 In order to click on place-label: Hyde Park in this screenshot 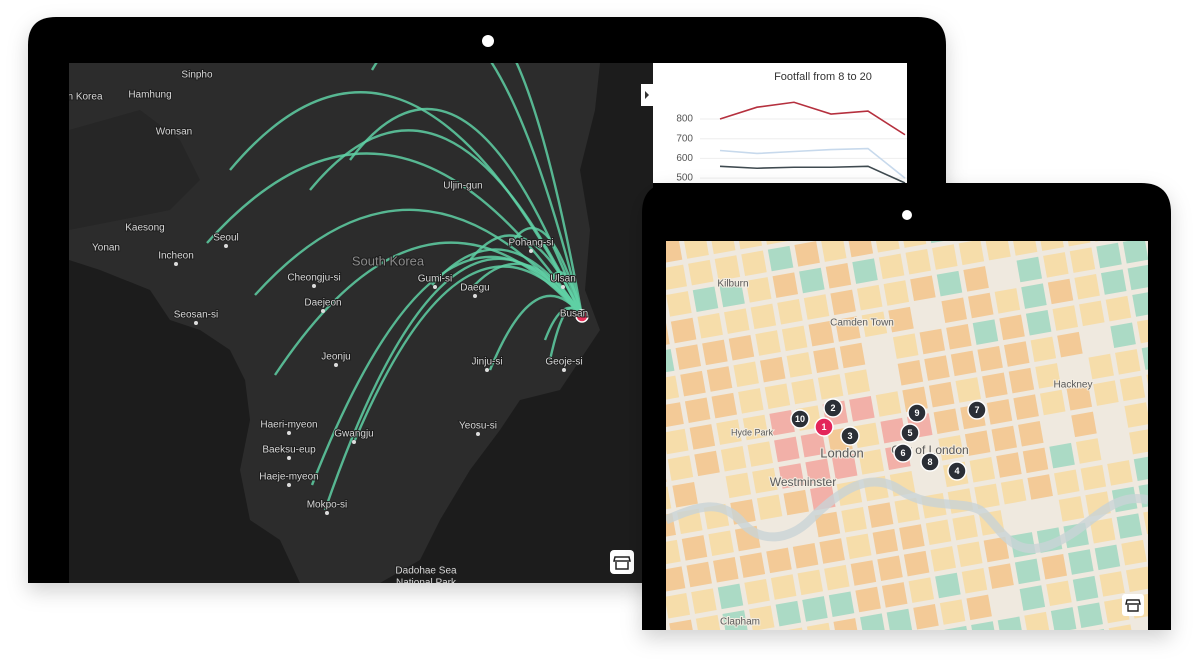, I will do `click(752, 432)`.